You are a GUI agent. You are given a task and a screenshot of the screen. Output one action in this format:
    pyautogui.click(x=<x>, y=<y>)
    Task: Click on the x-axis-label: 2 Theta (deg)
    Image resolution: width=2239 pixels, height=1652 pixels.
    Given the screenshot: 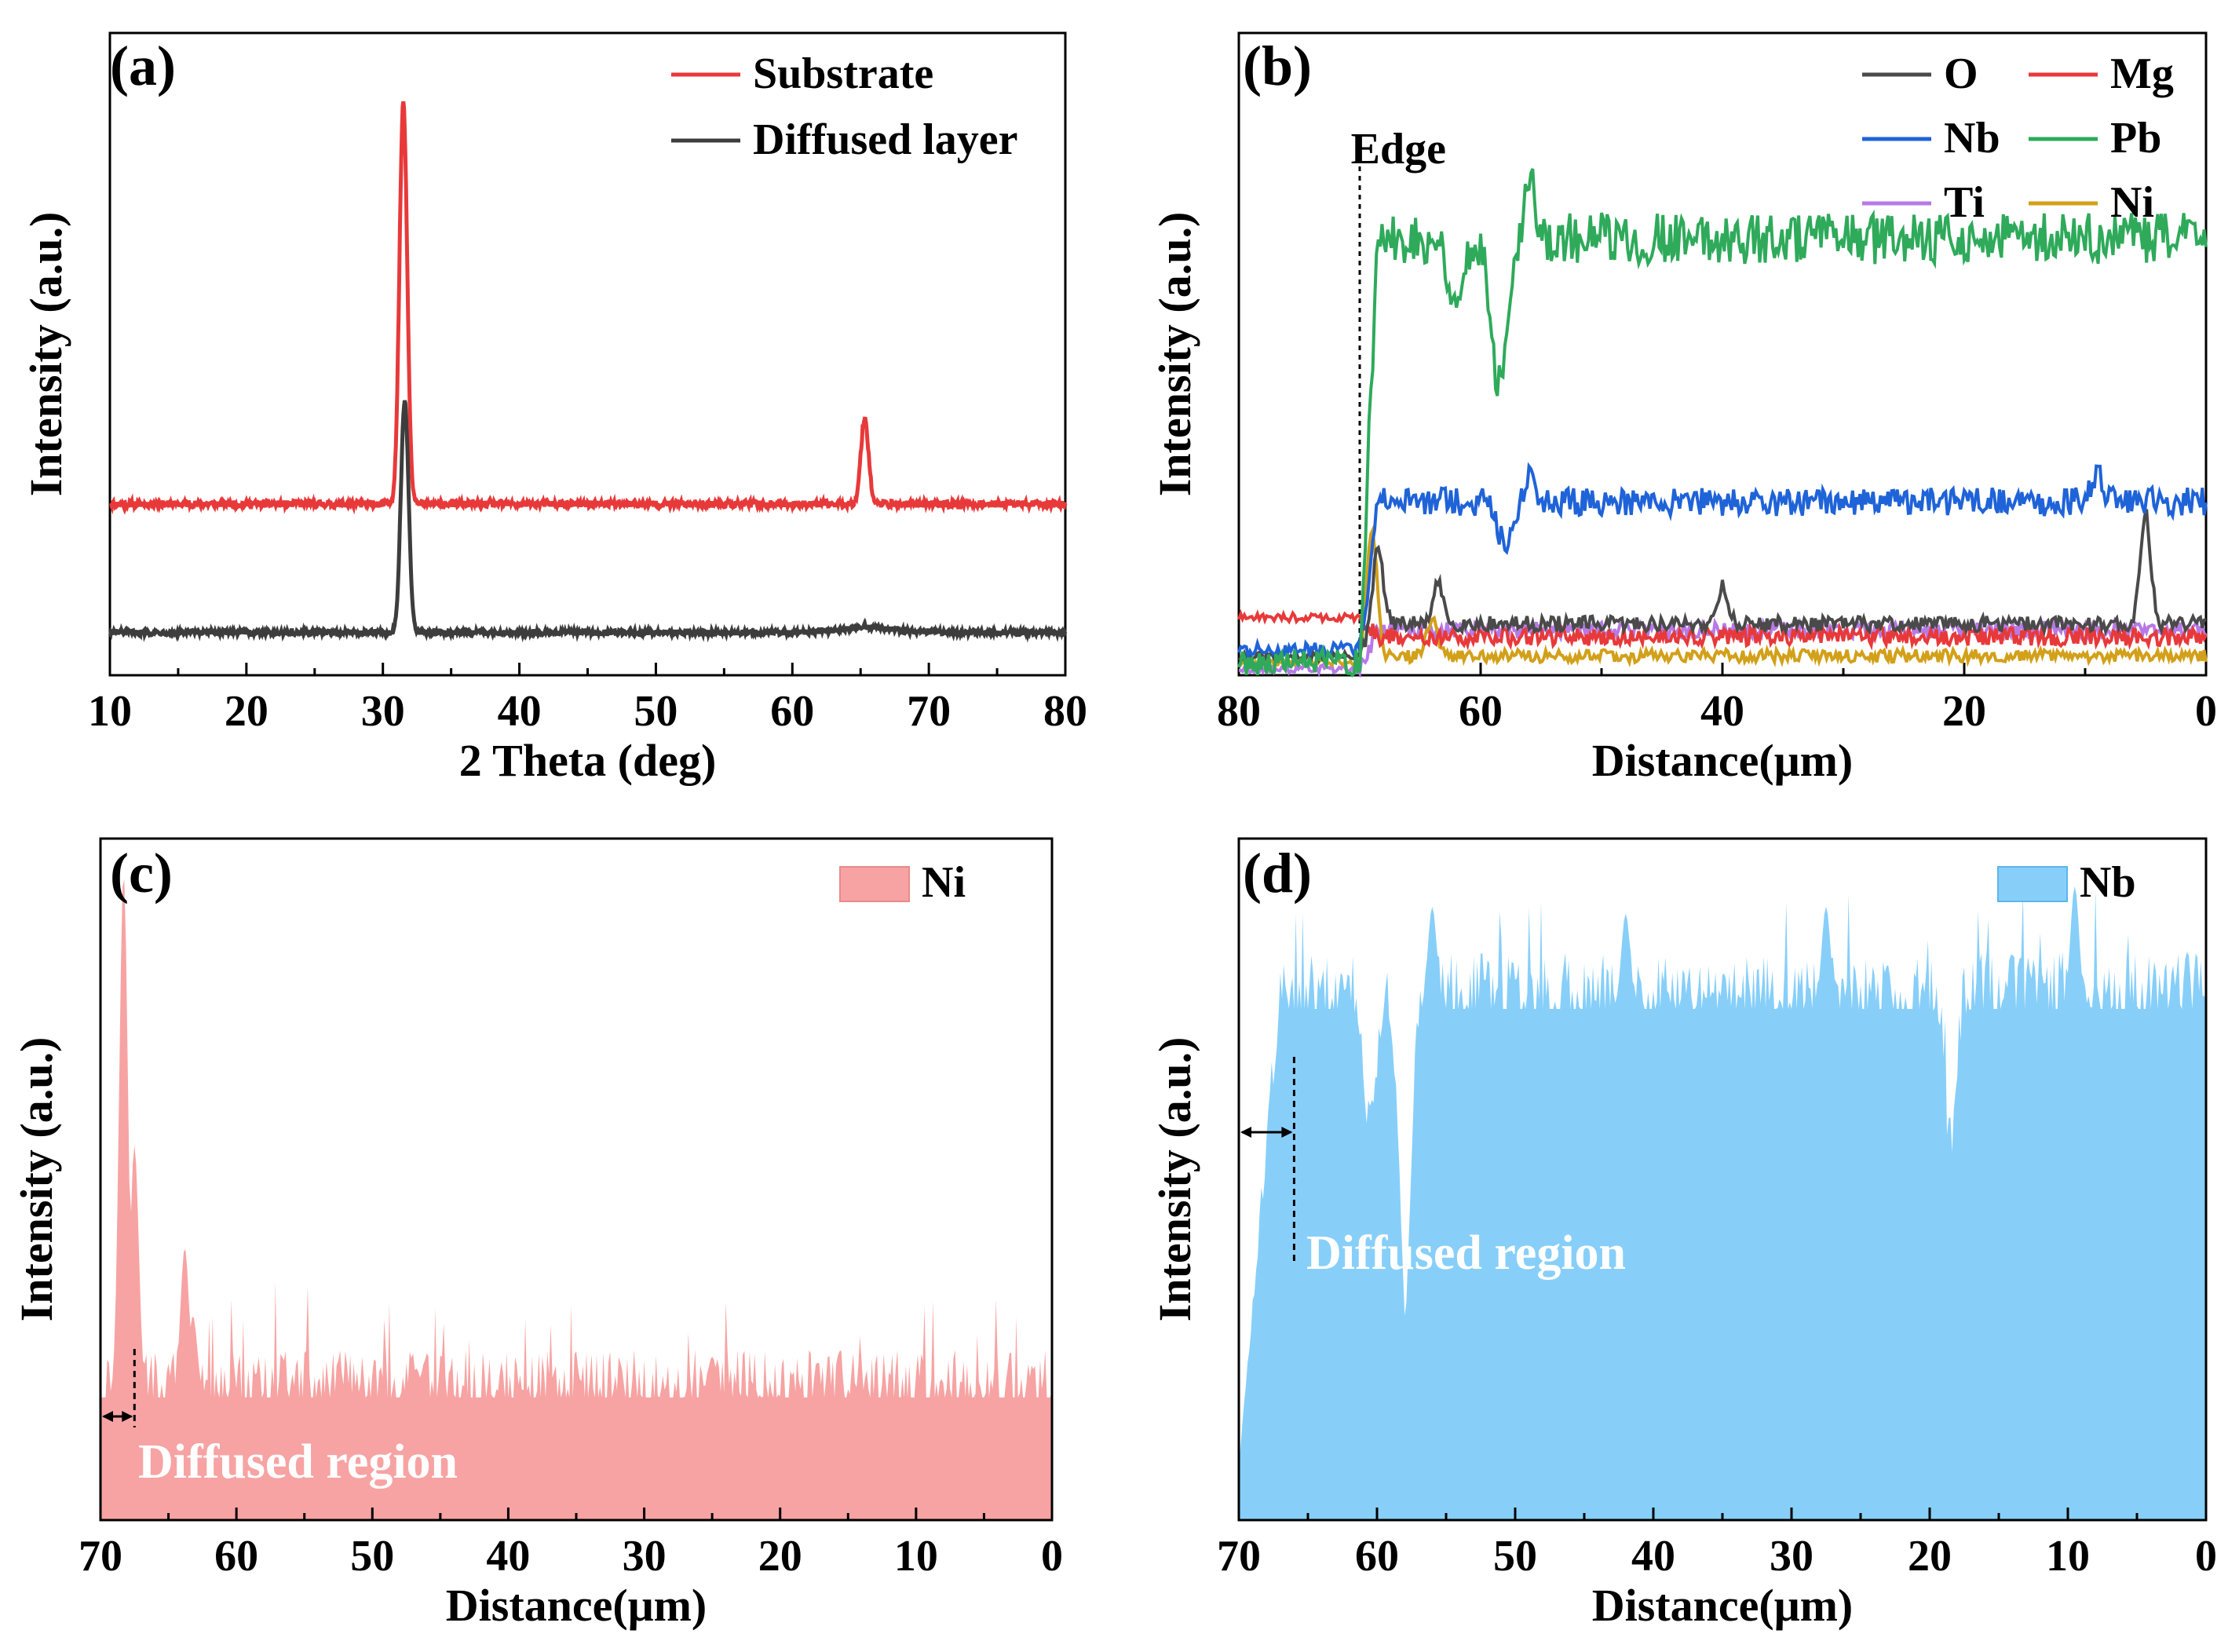 What is the action you would take?
    pyautogui.click(x=588, y=760)
    